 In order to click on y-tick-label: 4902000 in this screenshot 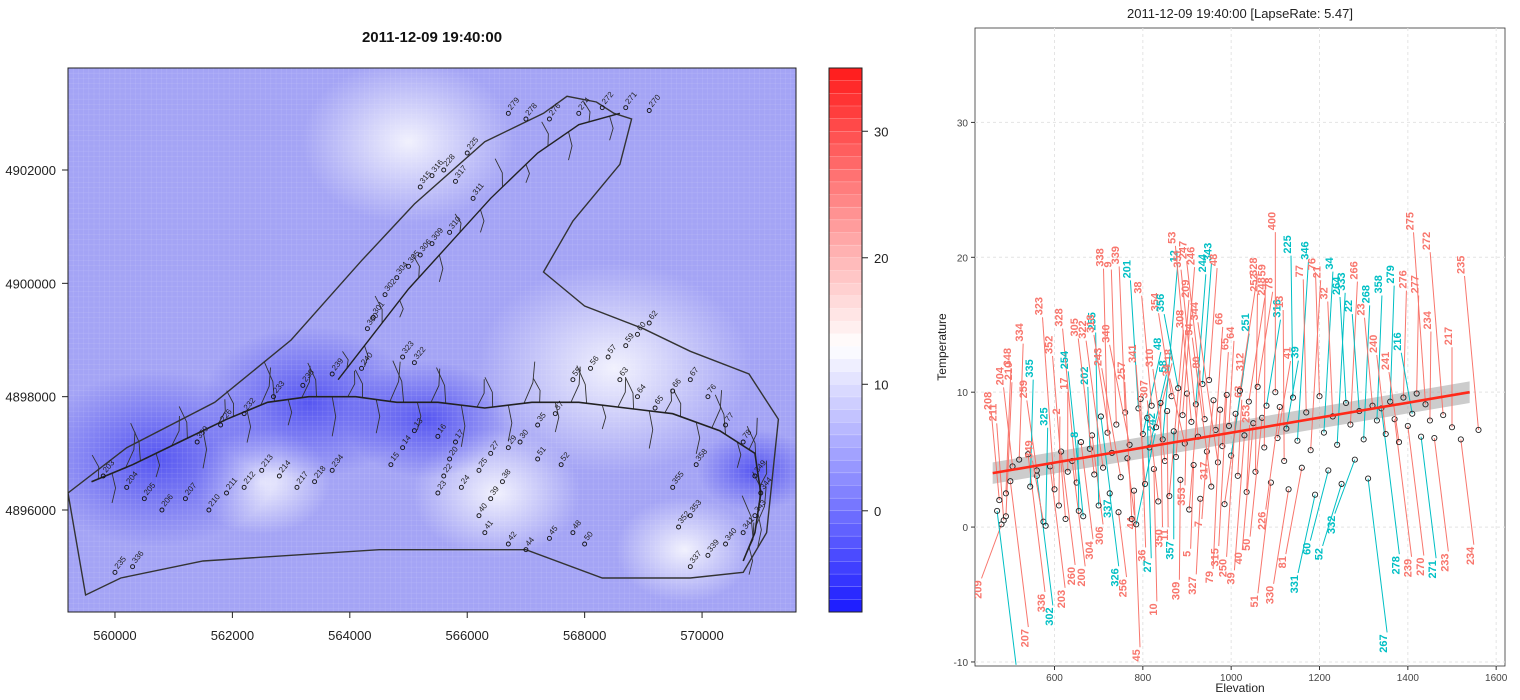, I will do `click(30, 170)`.